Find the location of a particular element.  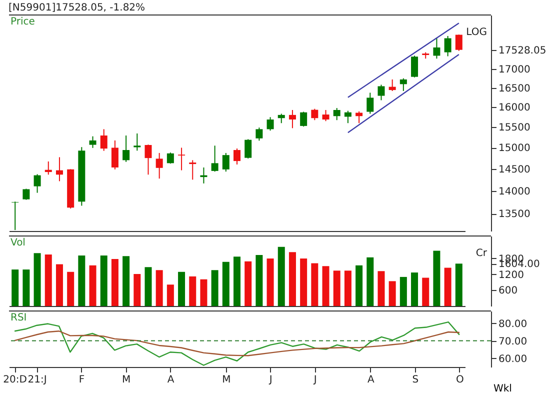

y-tick-label: 1200 is located at coordinates (511, 275).